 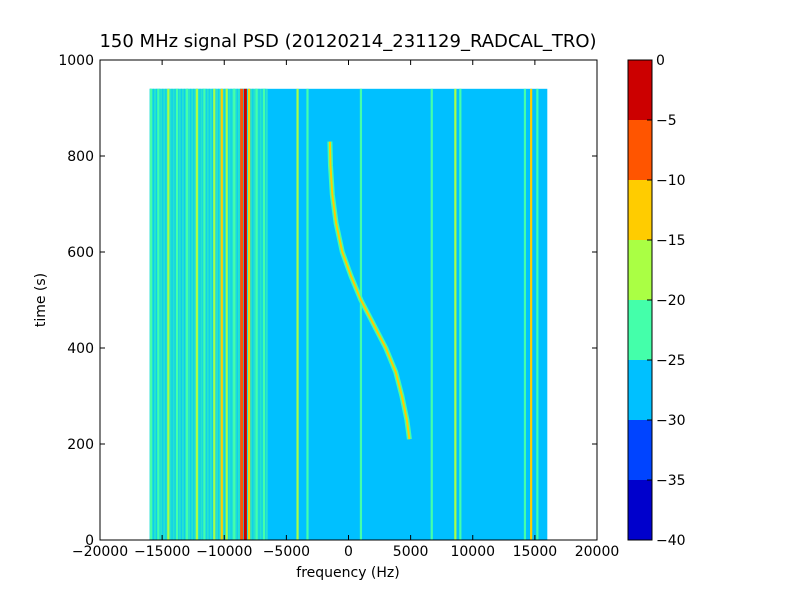 What do you see at coordinates (286, 552) in the screenshot?
I see `x-tick-label: −5000` at bounding box center [286, 552].